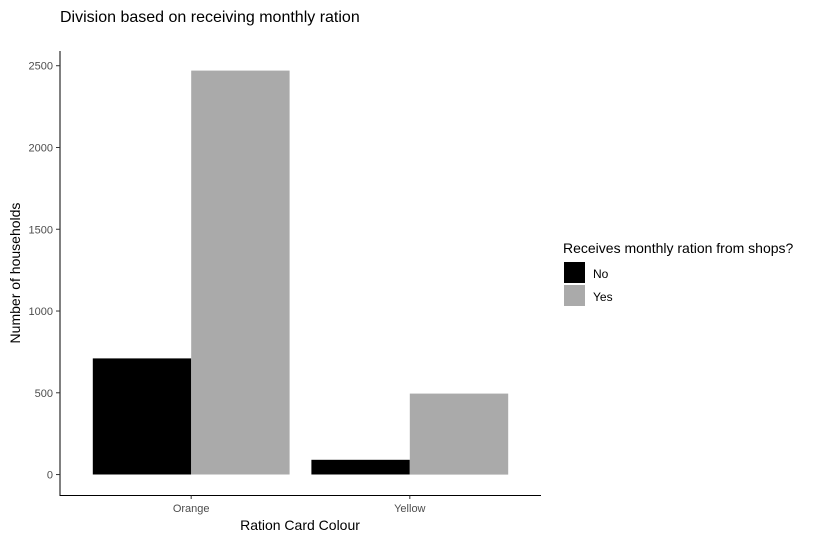 The height and width of the screenshot is (540, 820). Describe the element at coordinates (44, 394) in the screenshot. I see `y-tick-label: 500` at that location.